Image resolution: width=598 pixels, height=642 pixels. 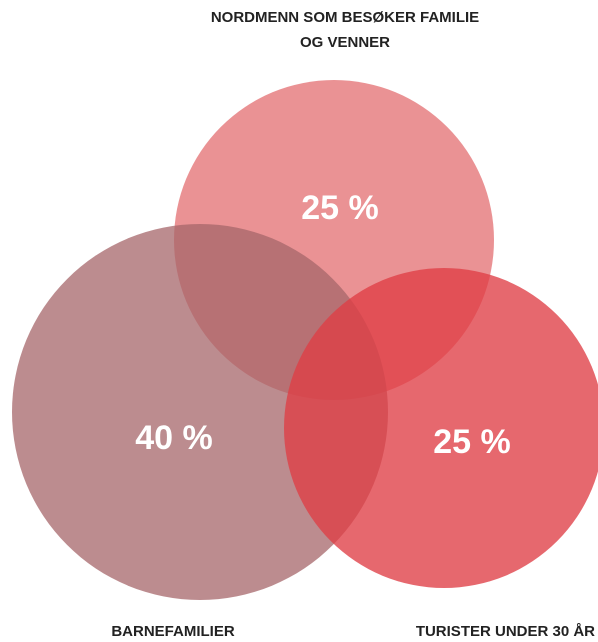 I want to click on set-label: OG VENNER, so click(x=345, y=42).